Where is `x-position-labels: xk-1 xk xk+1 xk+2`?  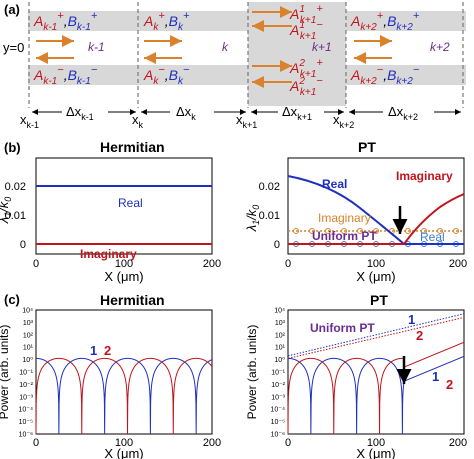 x-position-labels: xk-1 xk xk+1 xk+2 is located at coordinates (187, 121).